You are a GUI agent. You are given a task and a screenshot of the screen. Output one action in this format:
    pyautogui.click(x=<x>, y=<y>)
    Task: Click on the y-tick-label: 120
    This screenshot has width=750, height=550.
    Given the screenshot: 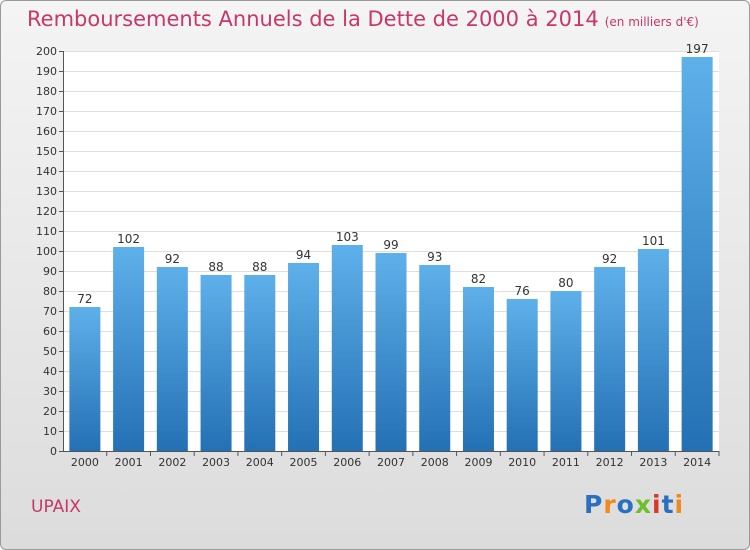 What is the action you would take?
    pyautogui.click(x=46, y=211)
    